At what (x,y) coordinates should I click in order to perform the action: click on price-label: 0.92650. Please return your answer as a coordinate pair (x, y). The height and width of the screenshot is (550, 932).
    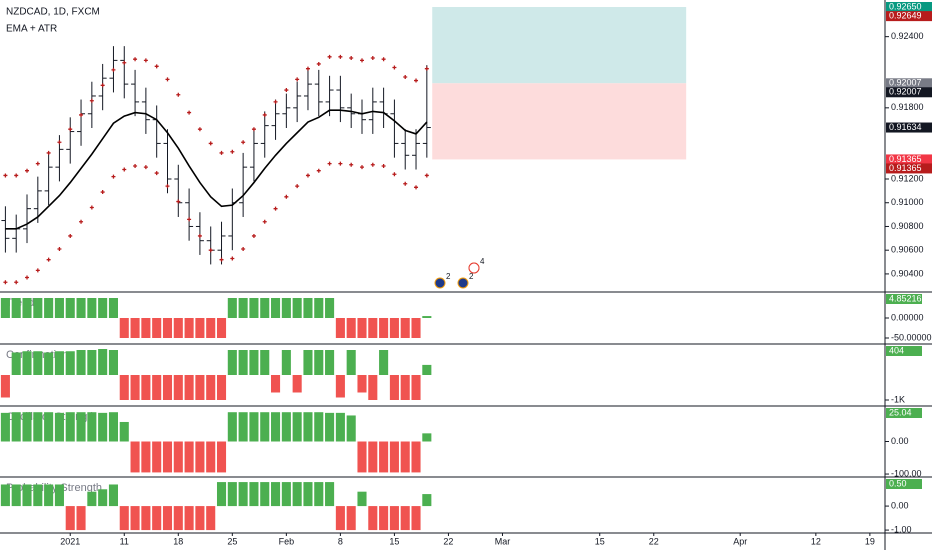
    Looking at the image, I should click on (905, 6).